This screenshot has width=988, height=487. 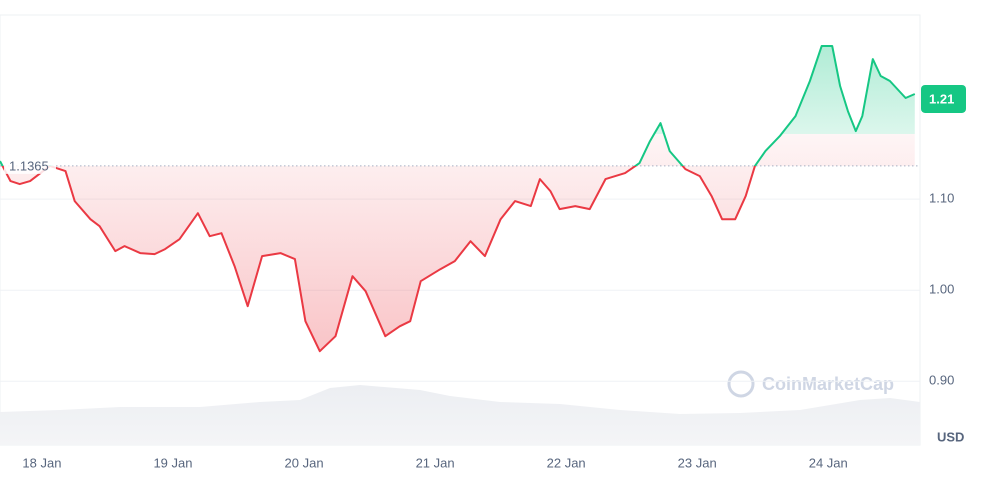 I want to click on x-tick-label: 19 Jan, so click(x=172, y=462).